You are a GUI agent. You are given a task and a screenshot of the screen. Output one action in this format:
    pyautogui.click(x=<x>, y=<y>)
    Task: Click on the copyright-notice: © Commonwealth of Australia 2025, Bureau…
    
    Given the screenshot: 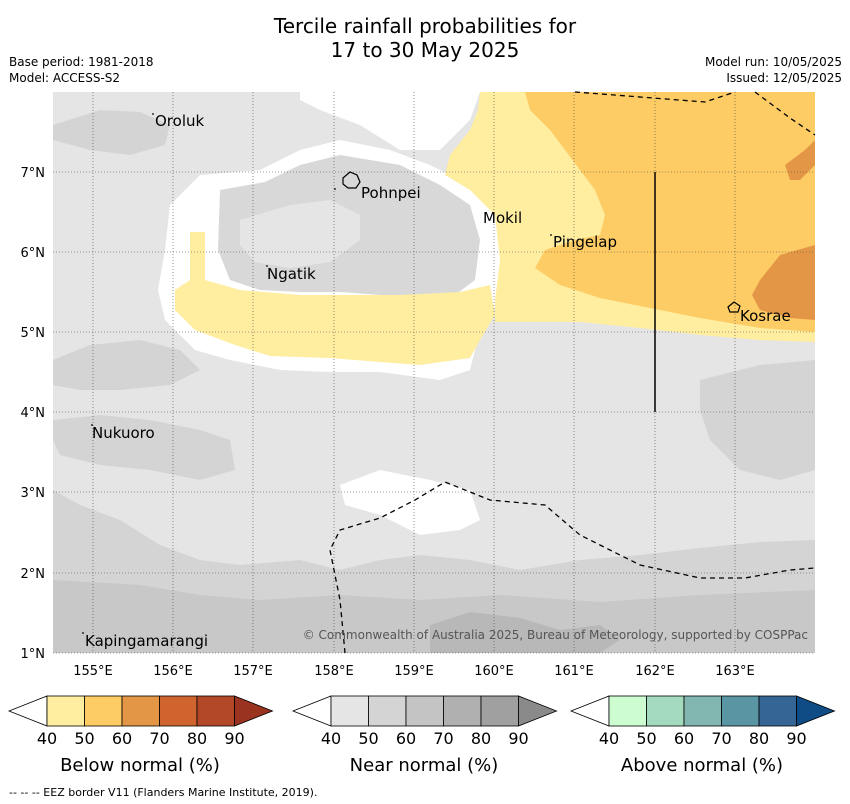 What is the action you would take?
    pyautogui.click(x=555, y=635)
    